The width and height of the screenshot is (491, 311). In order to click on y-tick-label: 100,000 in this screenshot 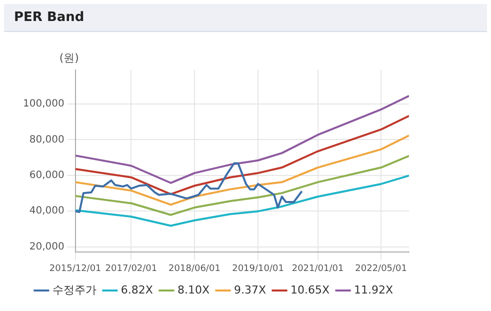, I will do `click(43, 104)`.